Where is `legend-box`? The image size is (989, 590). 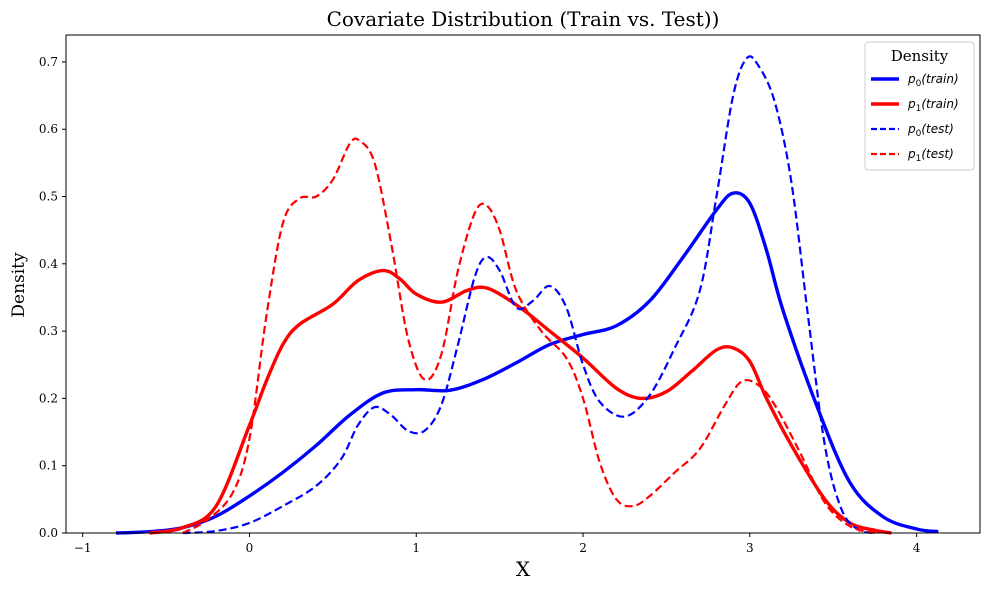 legend-box is located at coordinates (919, 106).